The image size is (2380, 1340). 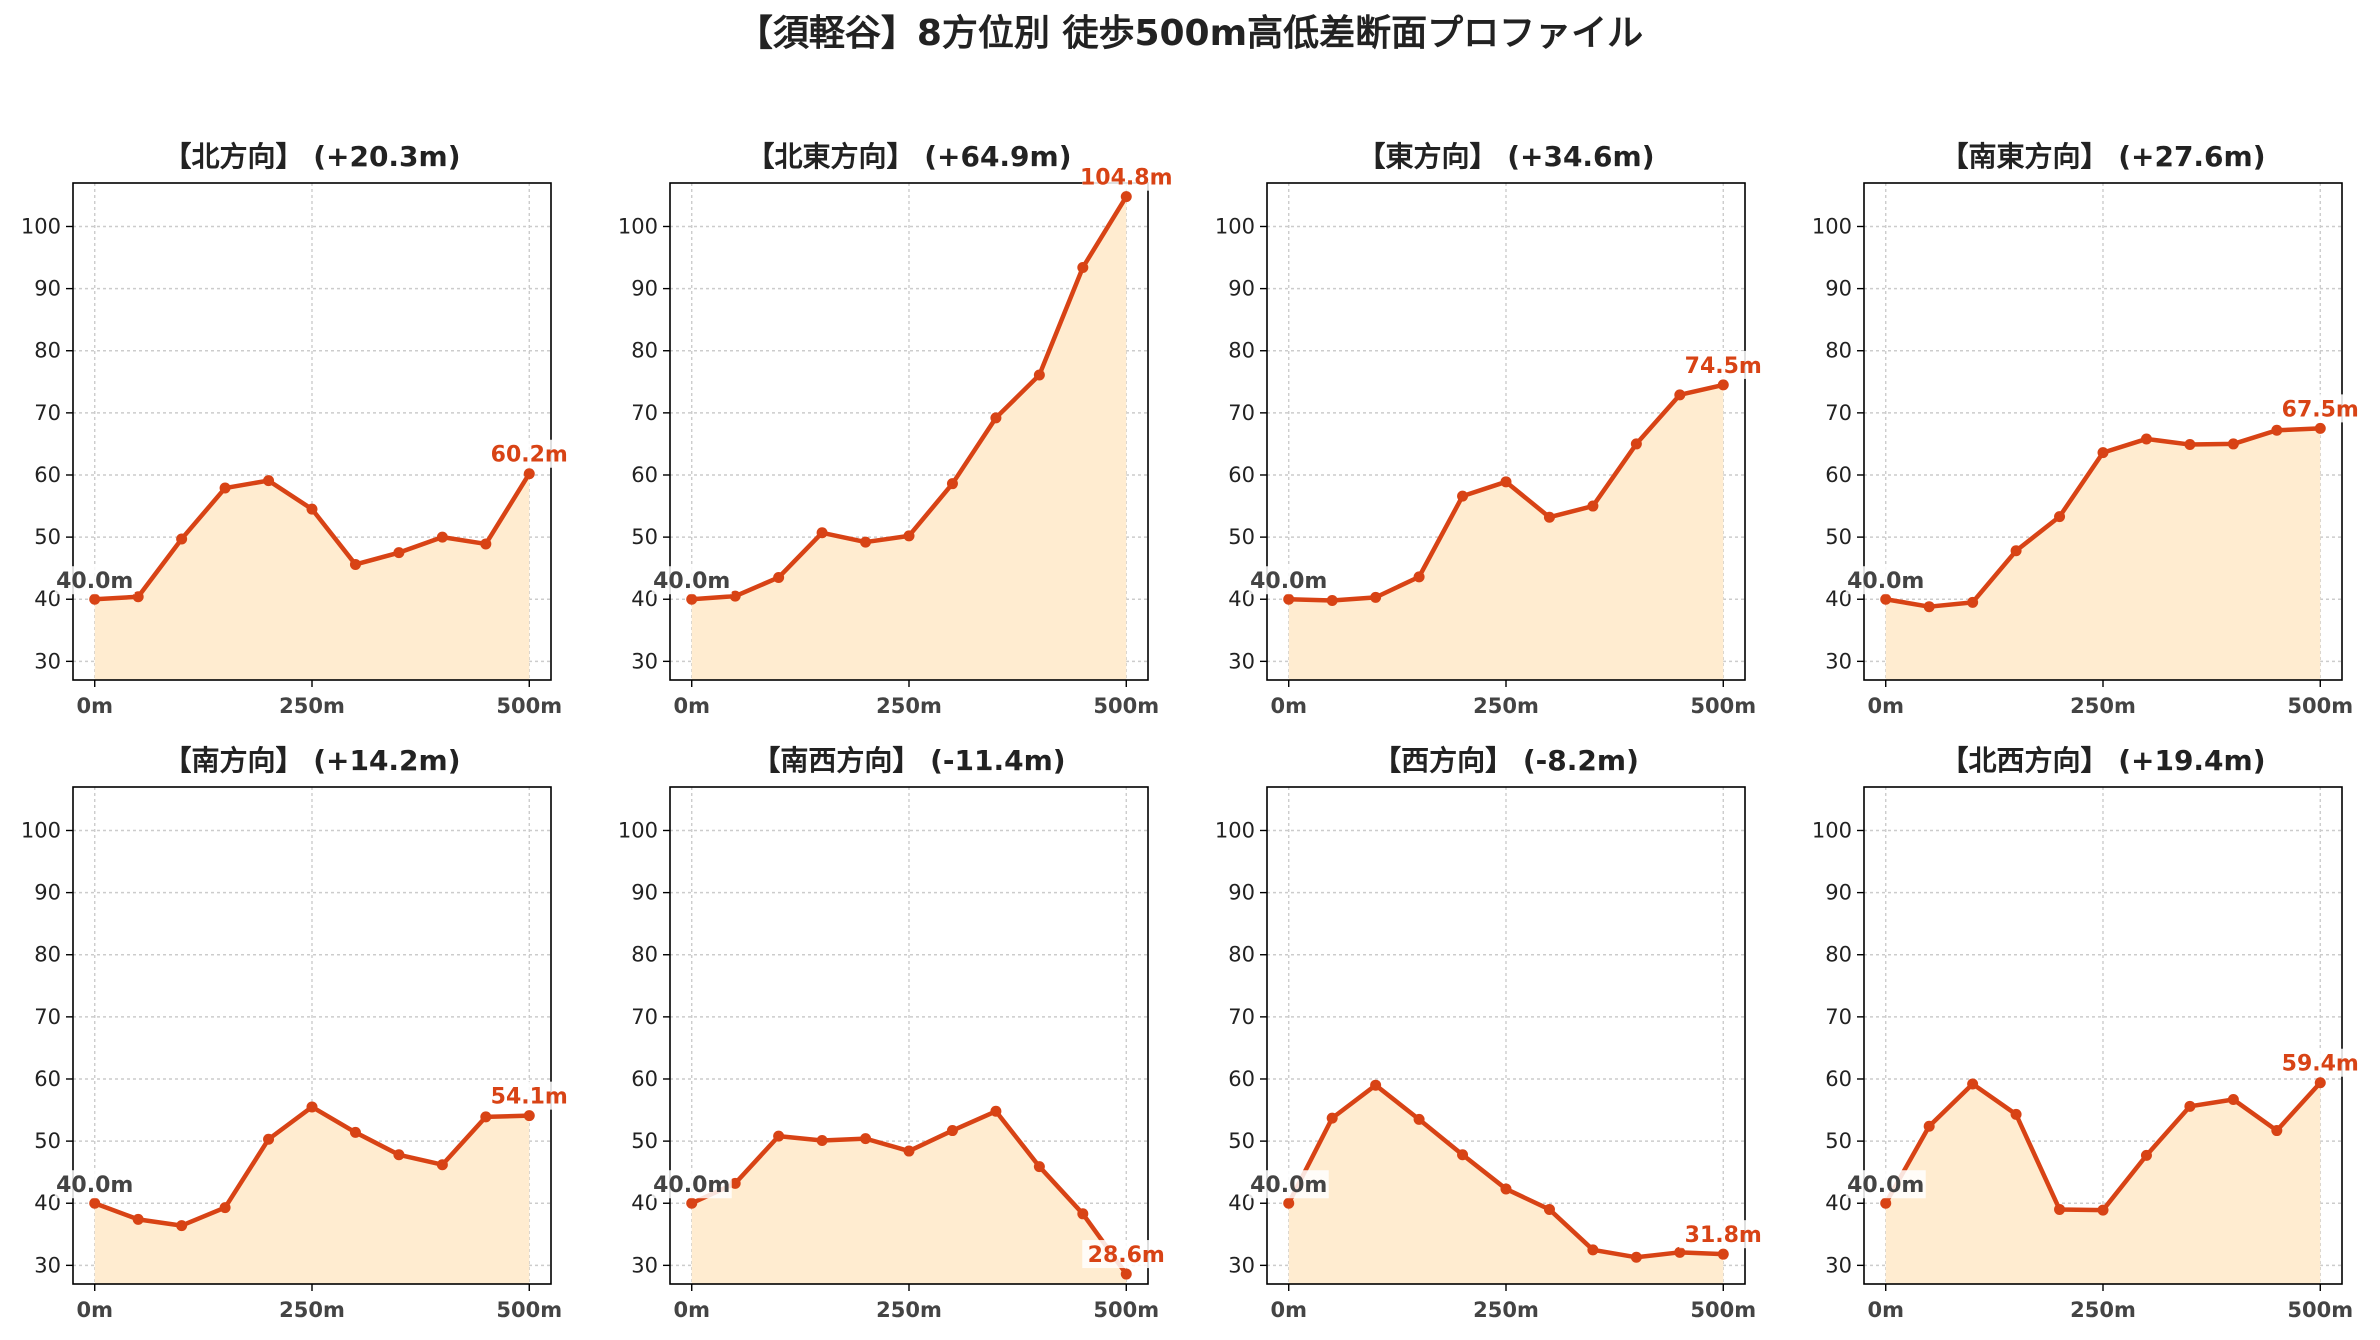 I want to click on end-elevation-label: 31.8m, so click(x=1723, y=1235).